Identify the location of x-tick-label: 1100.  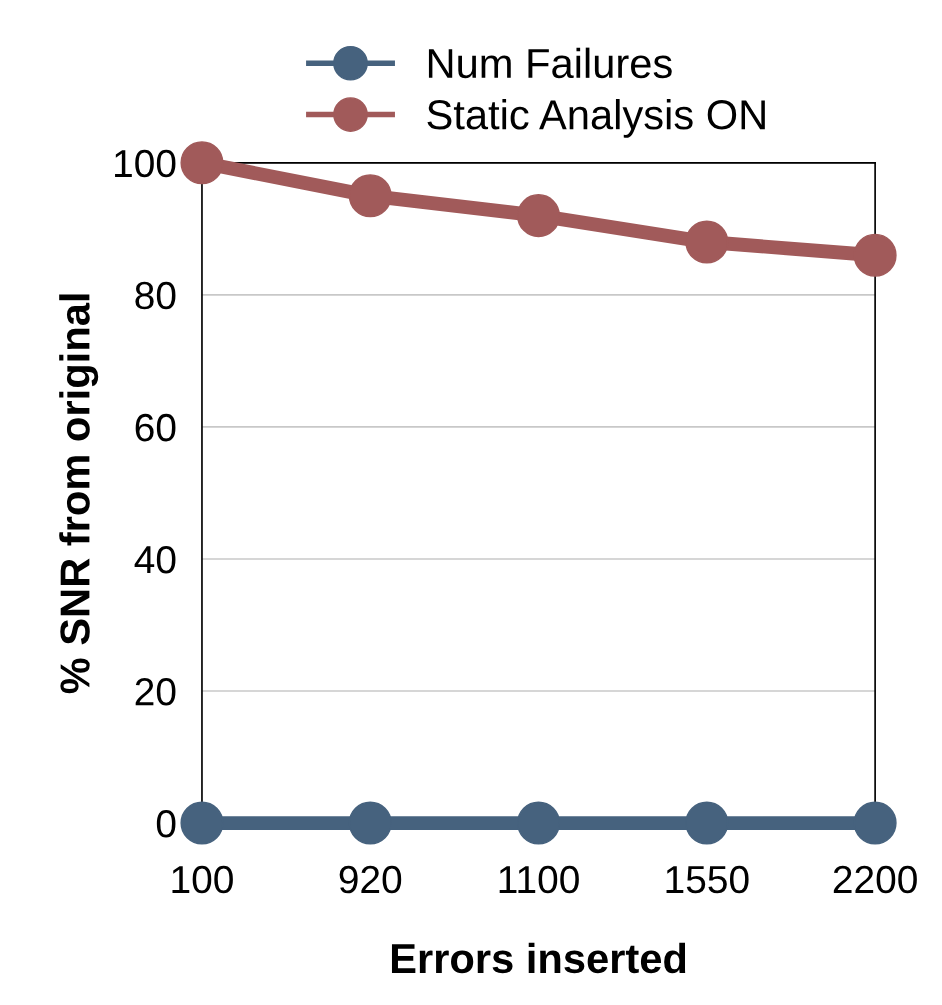
(539, 879).